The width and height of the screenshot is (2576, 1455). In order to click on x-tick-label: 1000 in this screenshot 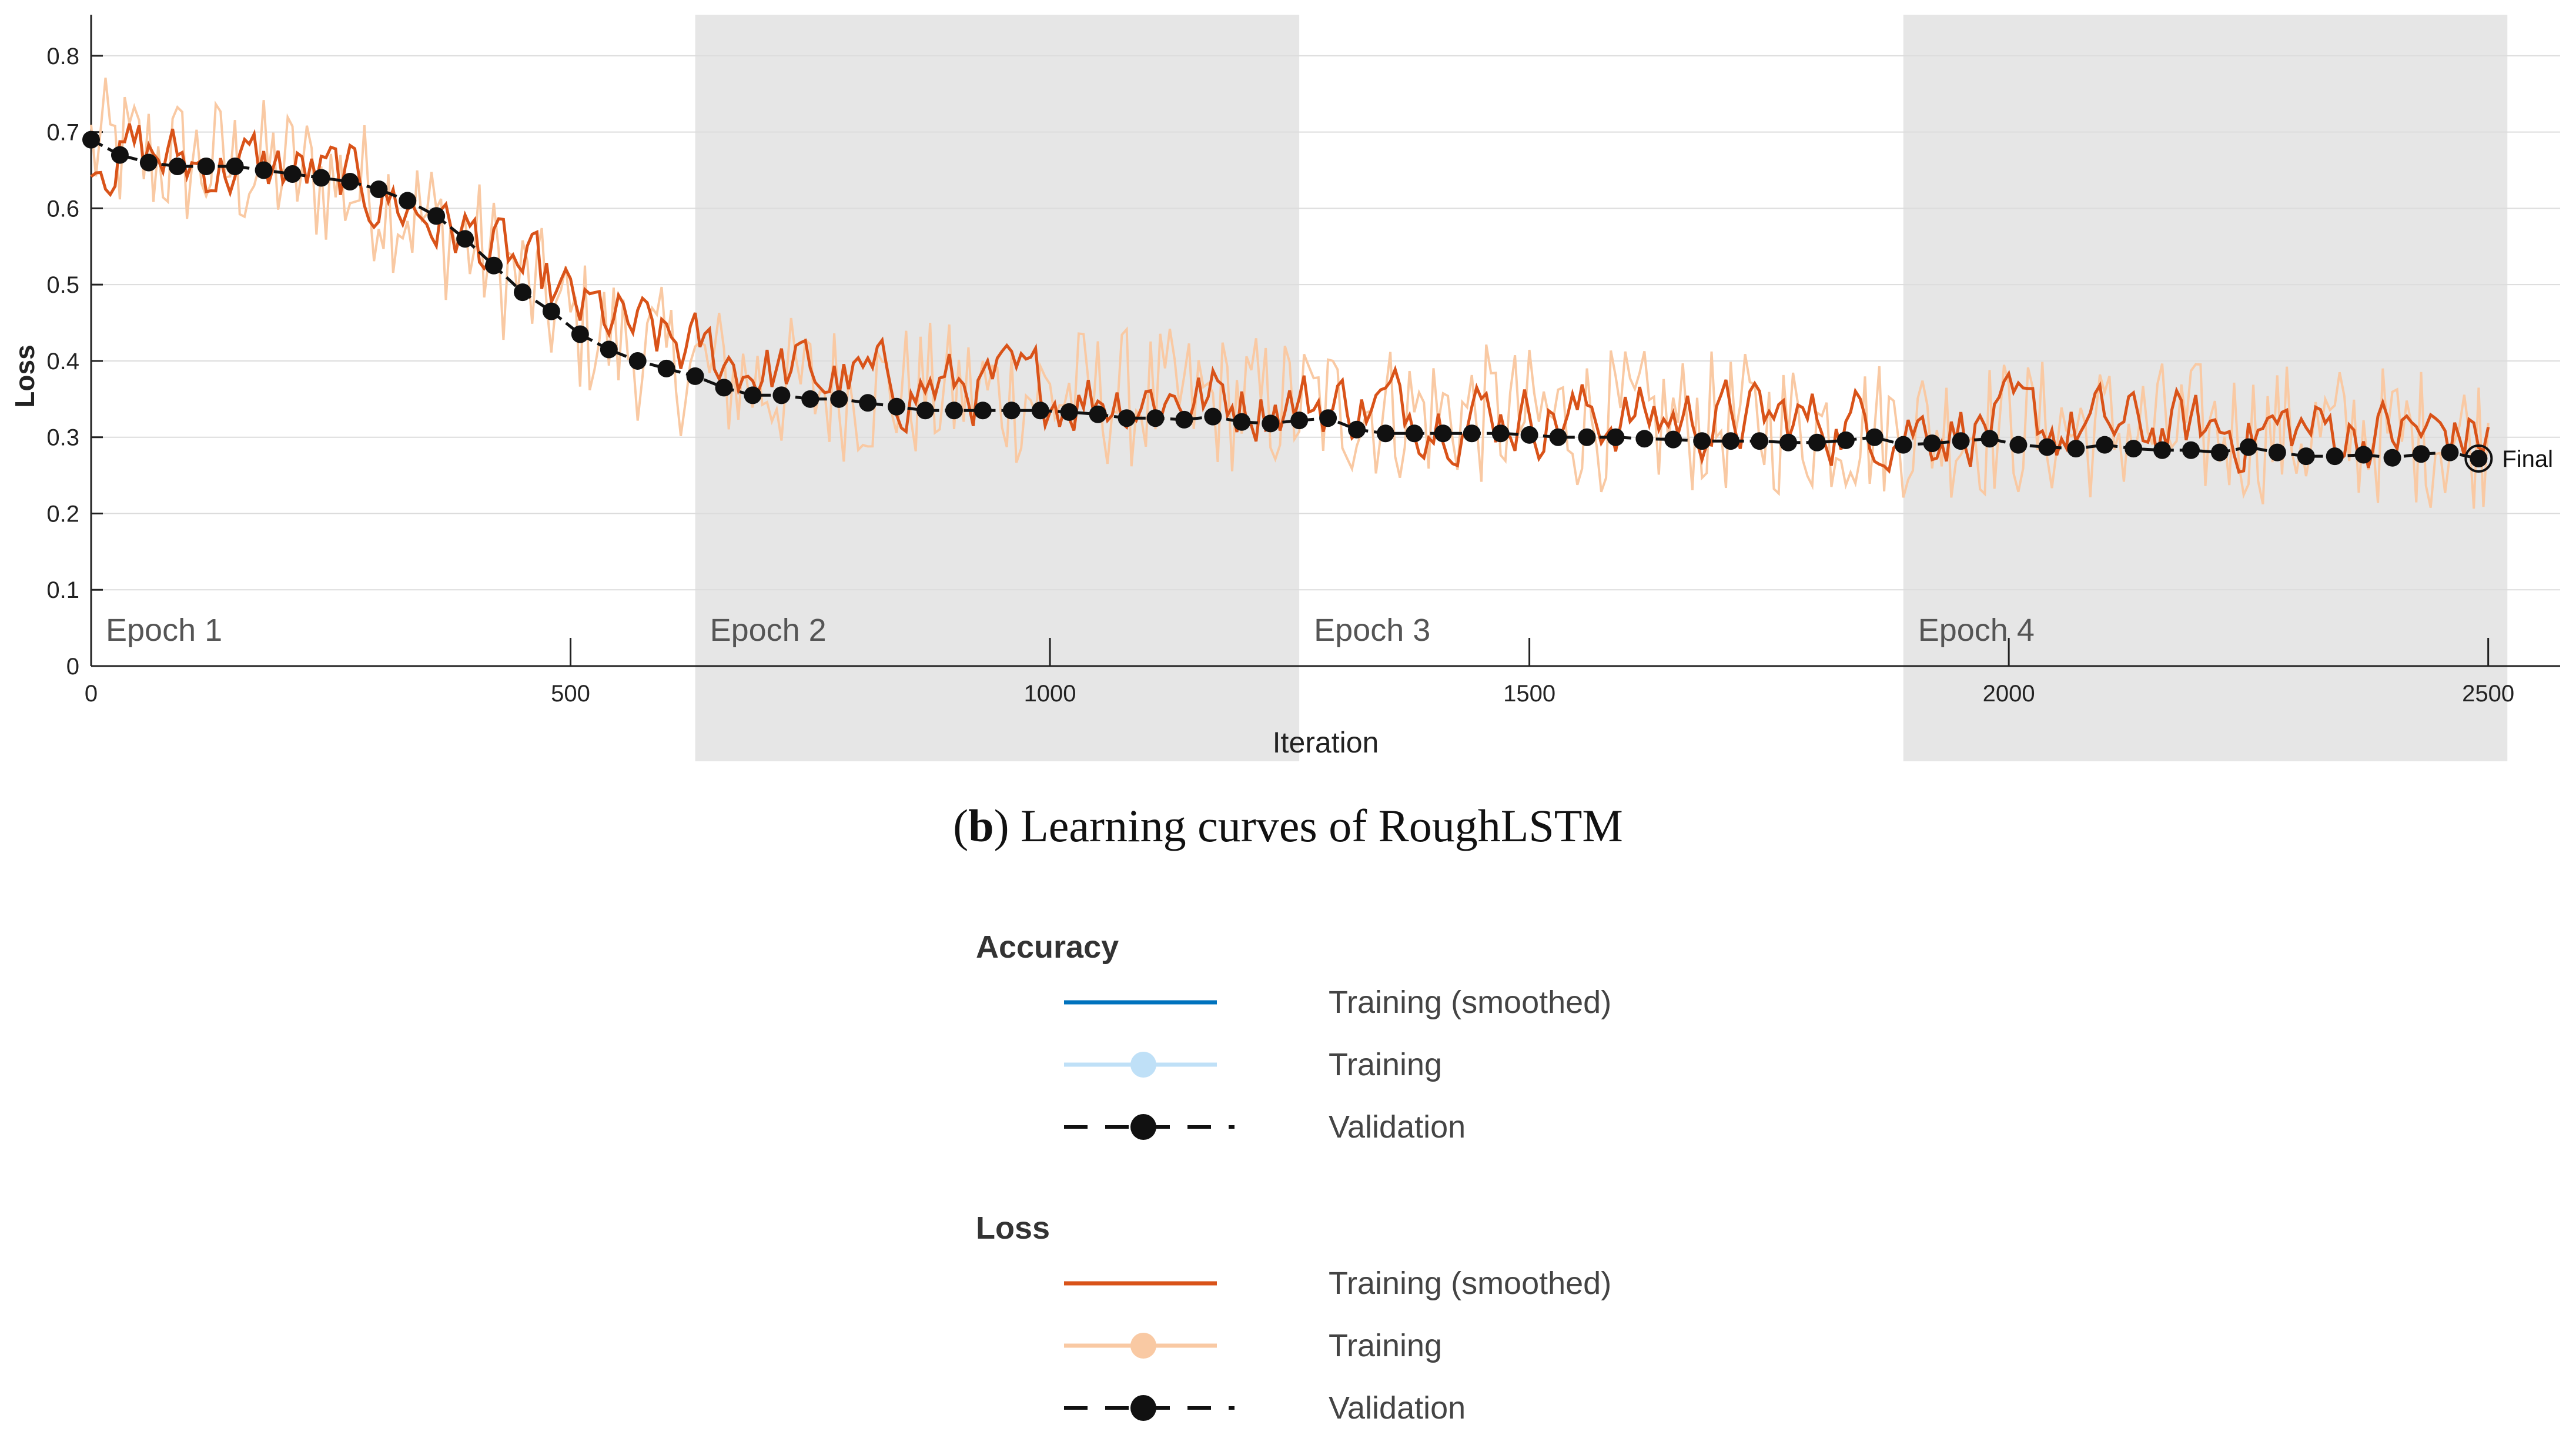, I will do `click(1050, 694)`.